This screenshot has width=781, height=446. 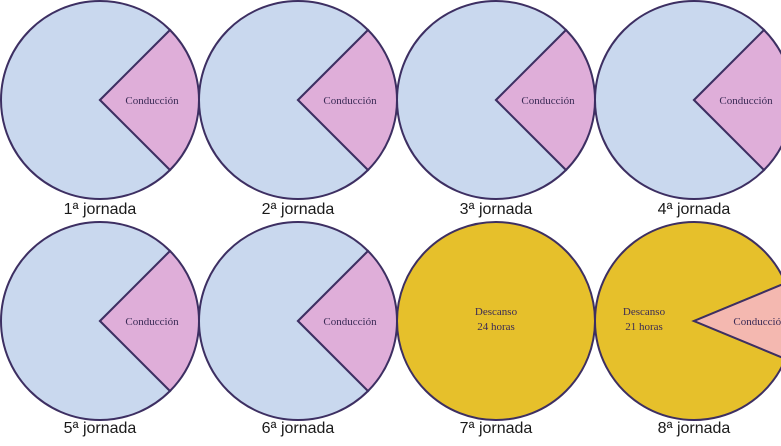 What do you see at coordinates (100, 428) in the screenshot?
I see `pie-caption: 5ª jornada` at bounding box center [100, 428].